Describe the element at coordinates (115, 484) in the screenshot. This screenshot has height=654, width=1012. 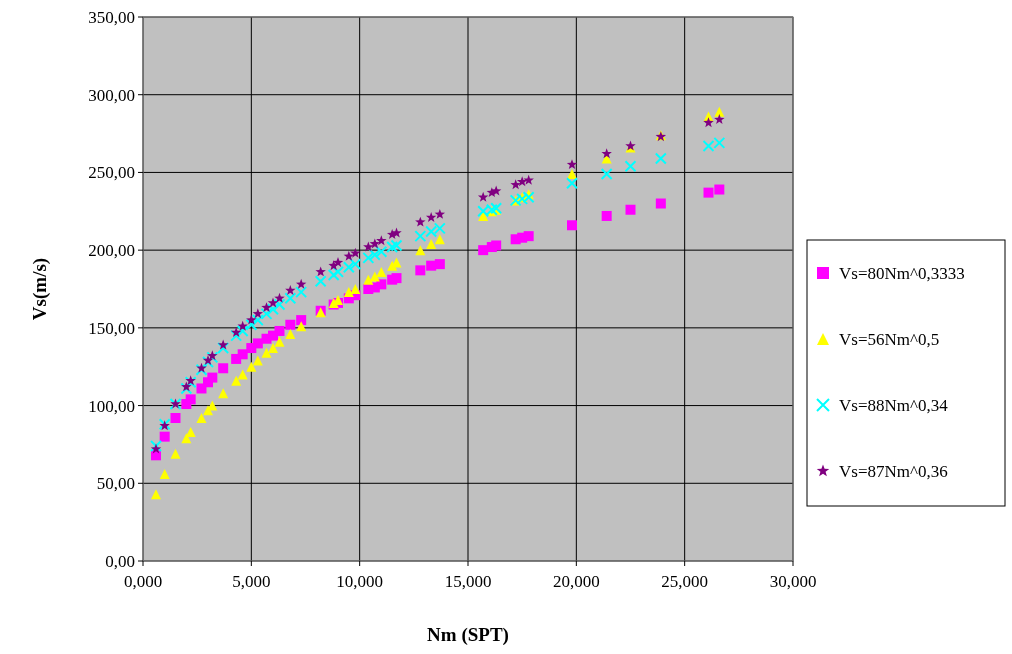
I see `y-tick-label: 50,00` at that location.